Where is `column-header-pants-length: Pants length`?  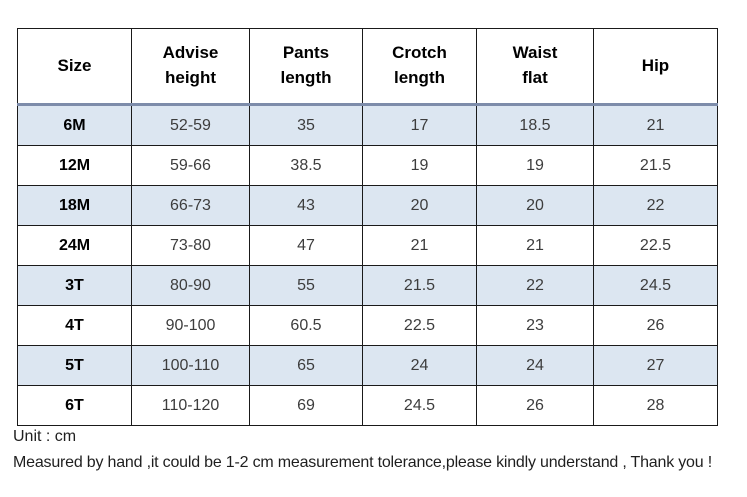 column-header-pants-length: Pants length is located at coordinates (306, 67).